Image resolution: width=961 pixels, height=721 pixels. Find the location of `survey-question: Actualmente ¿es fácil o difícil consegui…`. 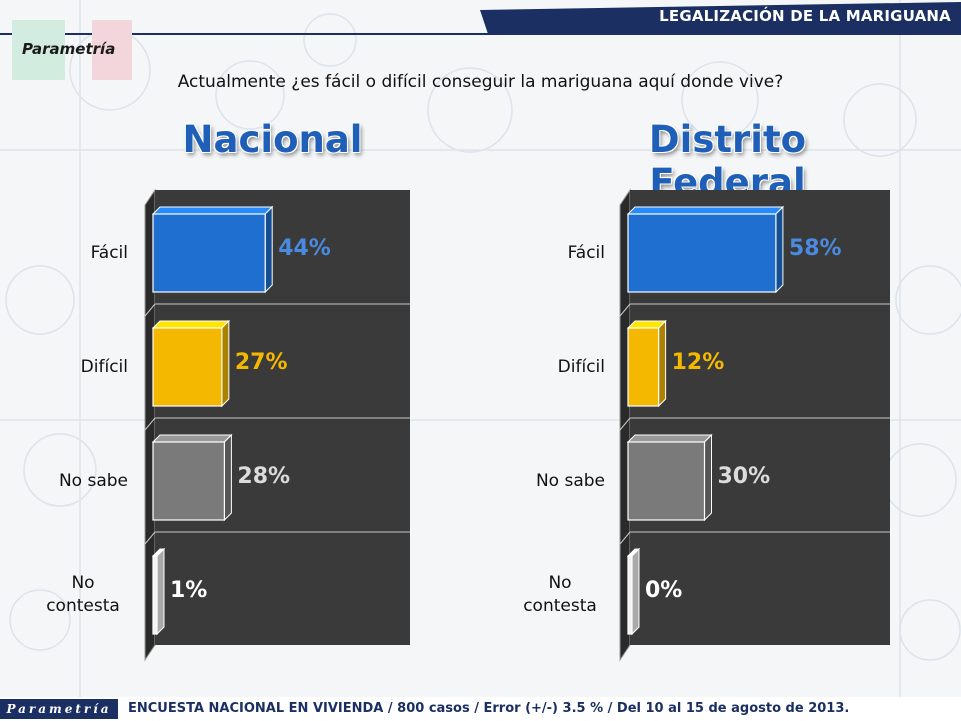

survey-question: Actualmente ¿es fácil o difícil consegui… is located at coordinates (480, 82).